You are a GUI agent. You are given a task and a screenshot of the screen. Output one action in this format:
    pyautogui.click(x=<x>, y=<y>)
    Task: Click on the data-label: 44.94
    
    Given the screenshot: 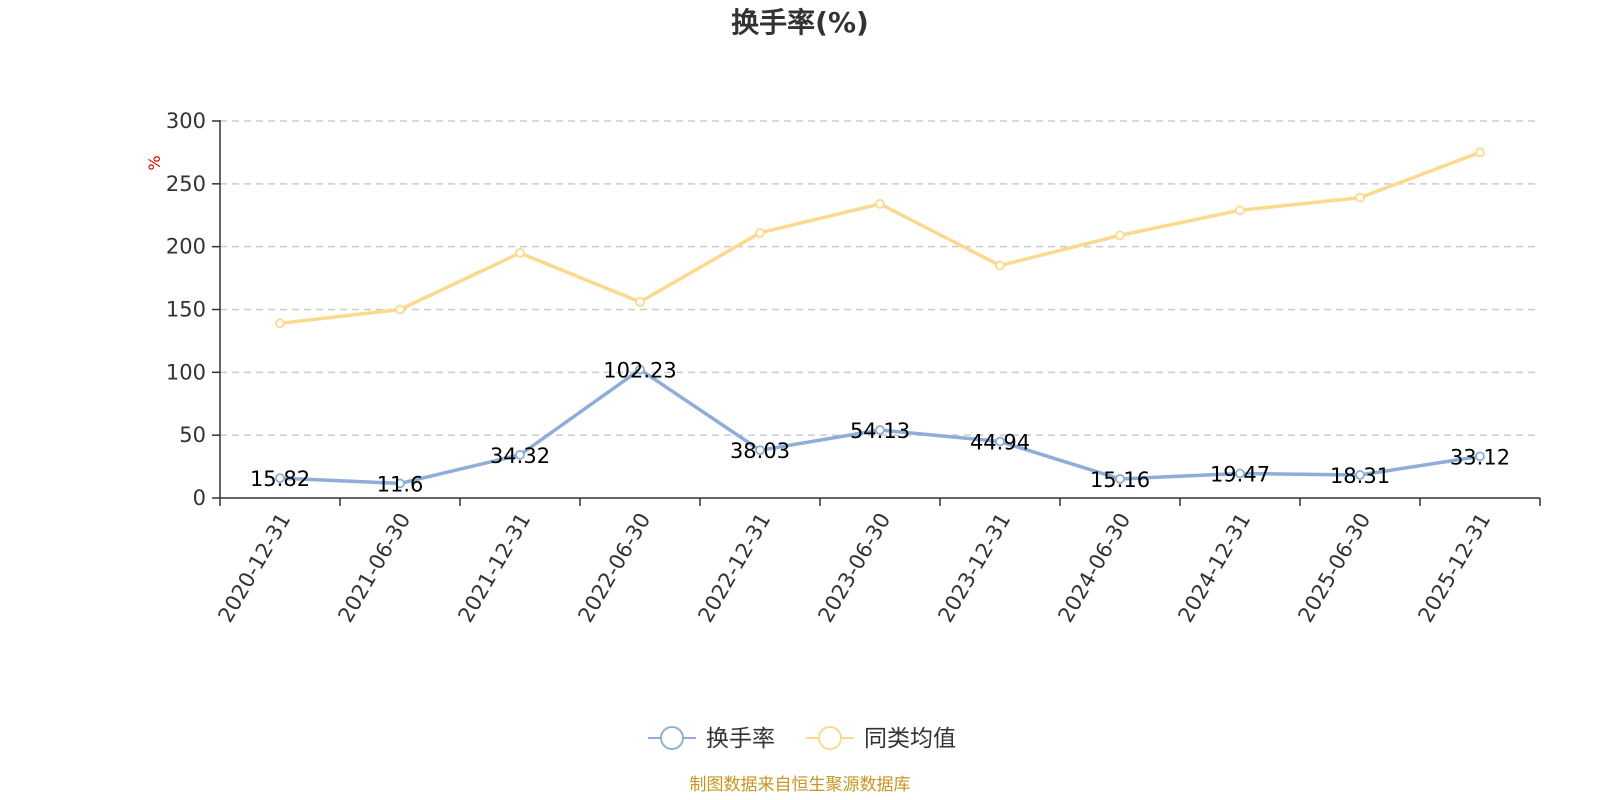 What is the action you would take?
    pyautogui.click(x=1000, y=443)
    